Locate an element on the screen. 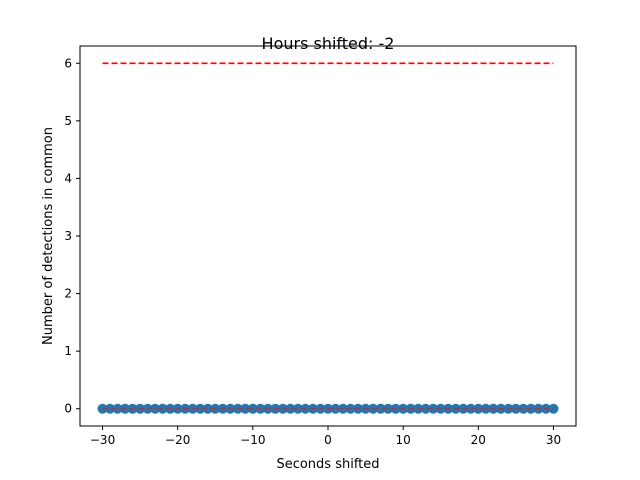 This screenshot has width=640, height=480. x-tick-label: −10 is located at coordinates (252, 440).